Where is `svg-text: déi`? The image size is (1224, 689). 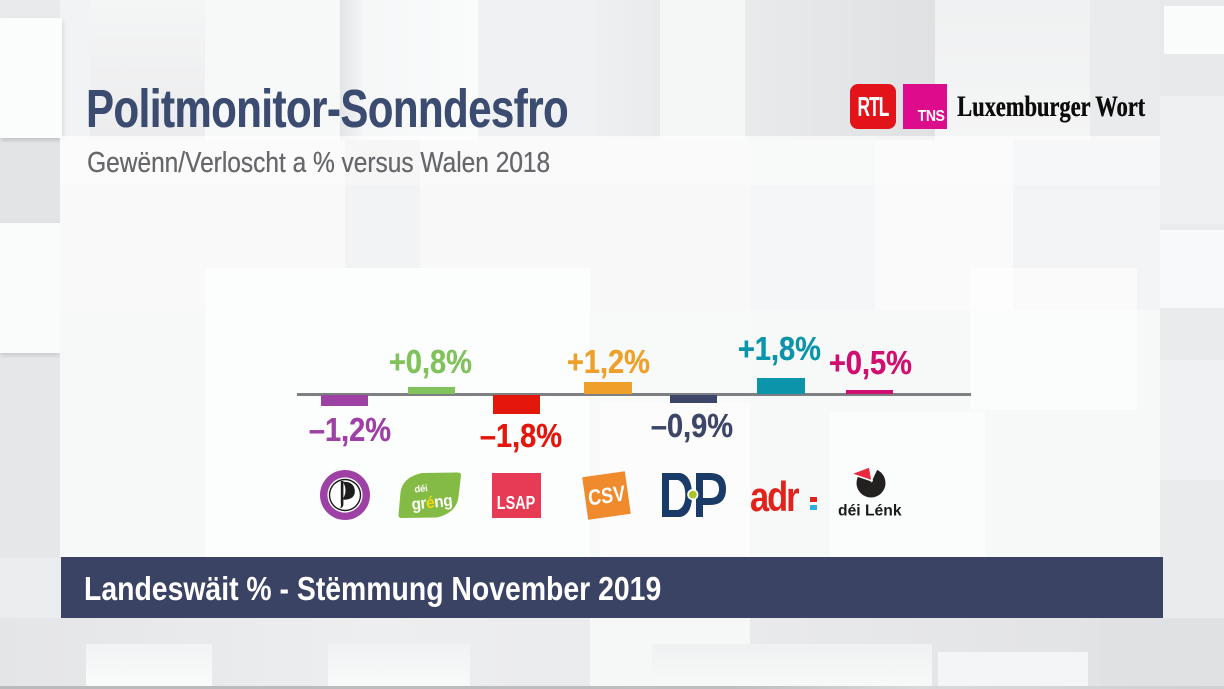 svg-text: déi is located at coordinates (421, 489).